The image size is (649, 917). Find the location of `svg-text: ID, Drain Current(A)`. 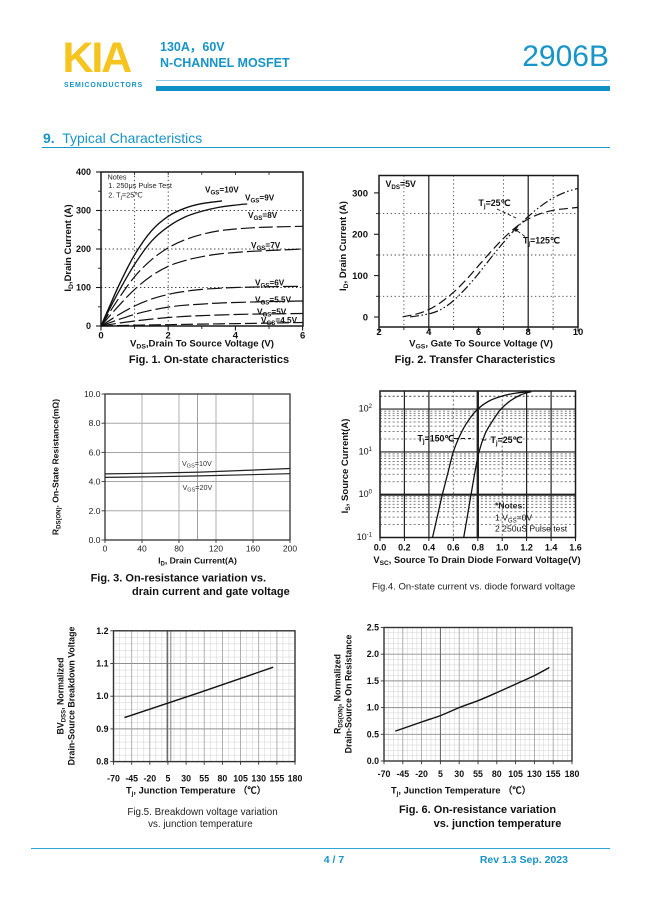

svg-text: ID, Drain Current(A) is located at coordinates (197, 562).